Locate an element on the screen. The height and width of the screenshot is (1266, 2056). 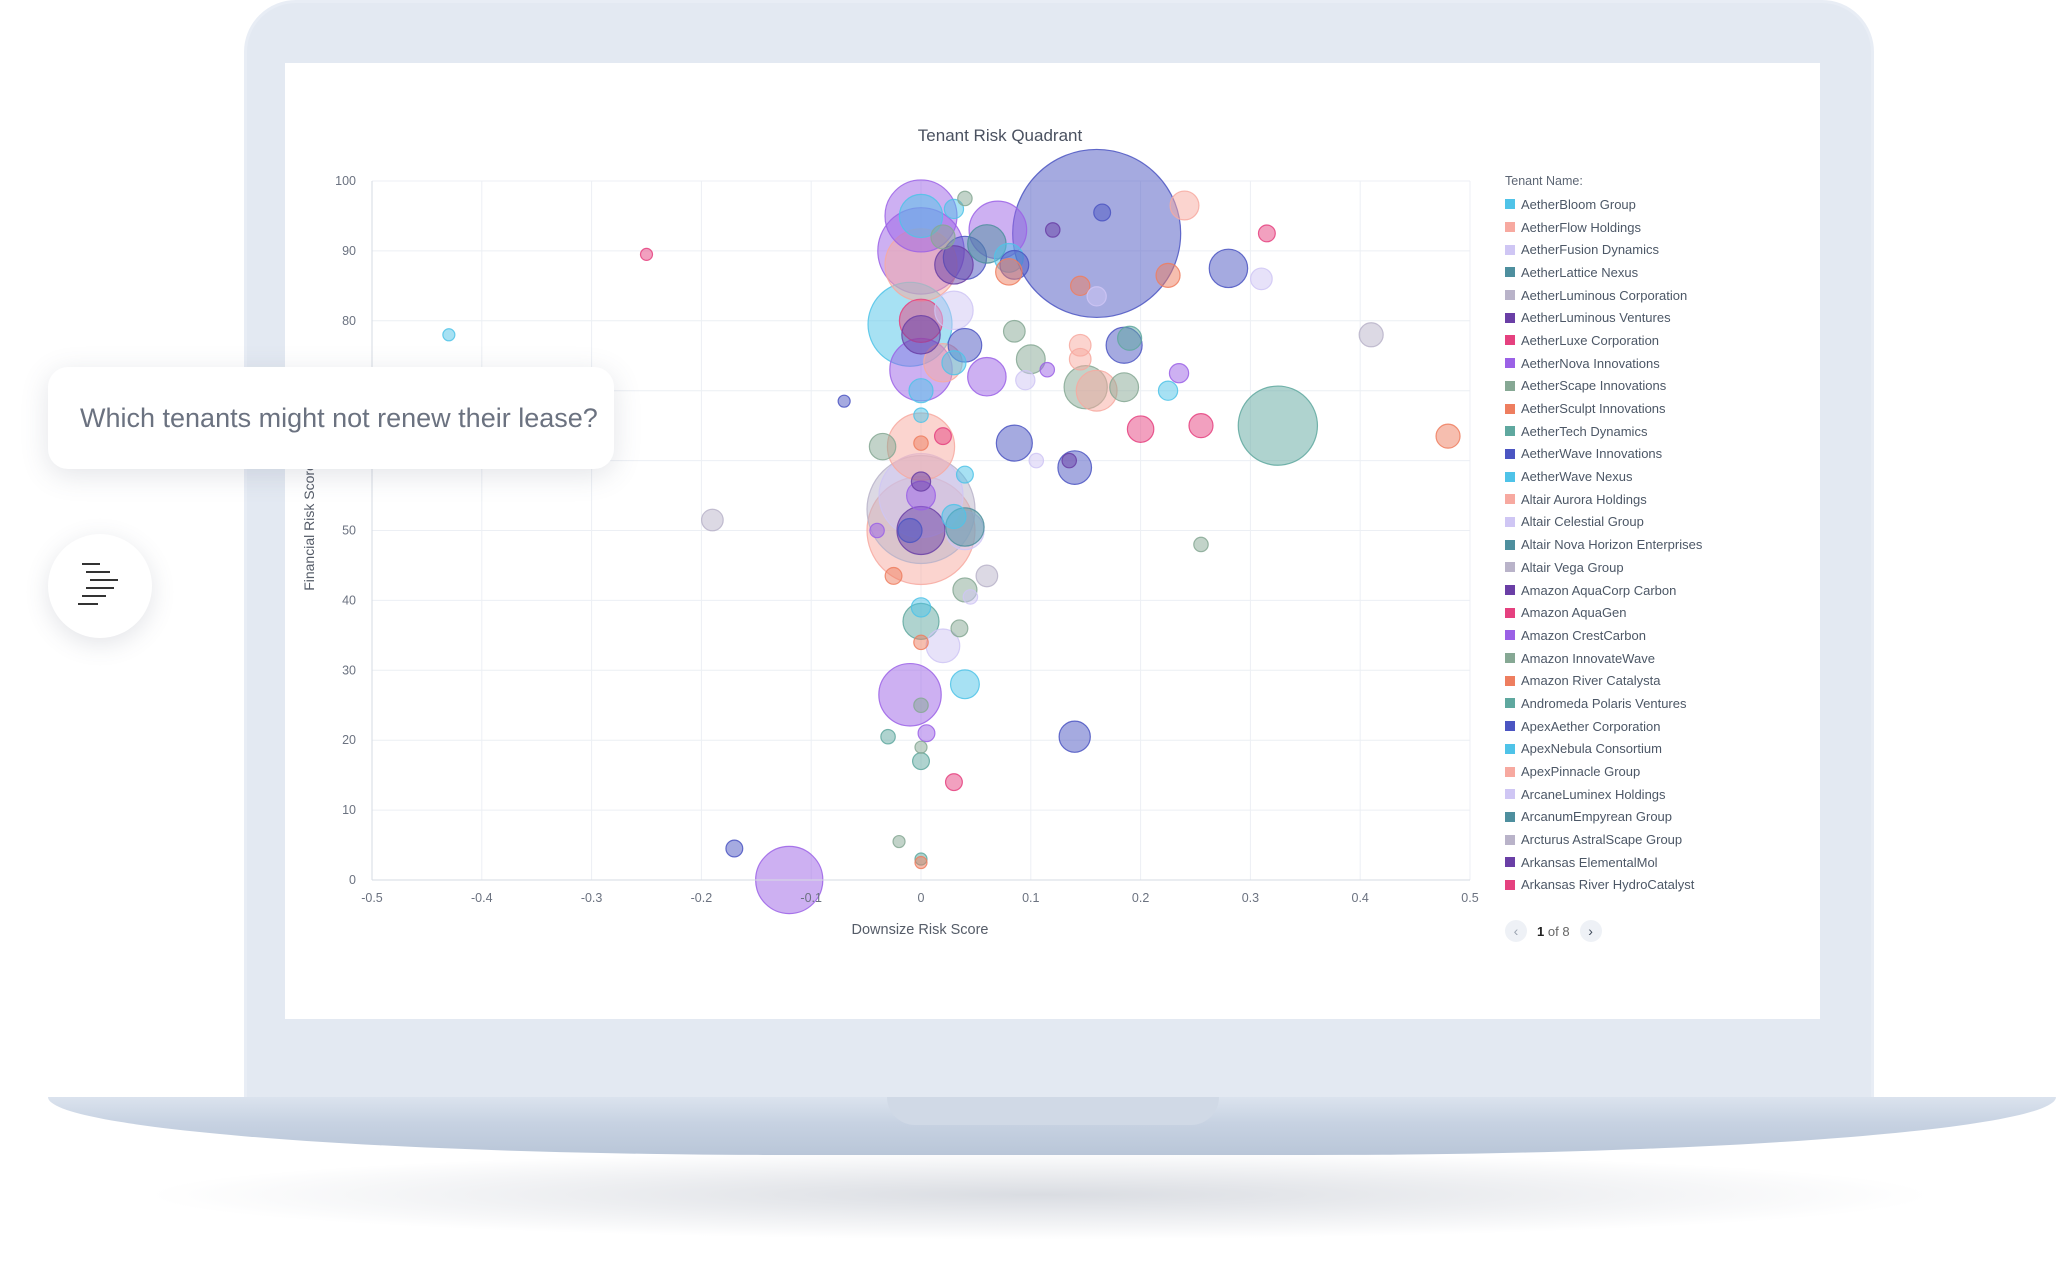
legend-item: AetherWave Nexus is located at coordinates (1635, 476).